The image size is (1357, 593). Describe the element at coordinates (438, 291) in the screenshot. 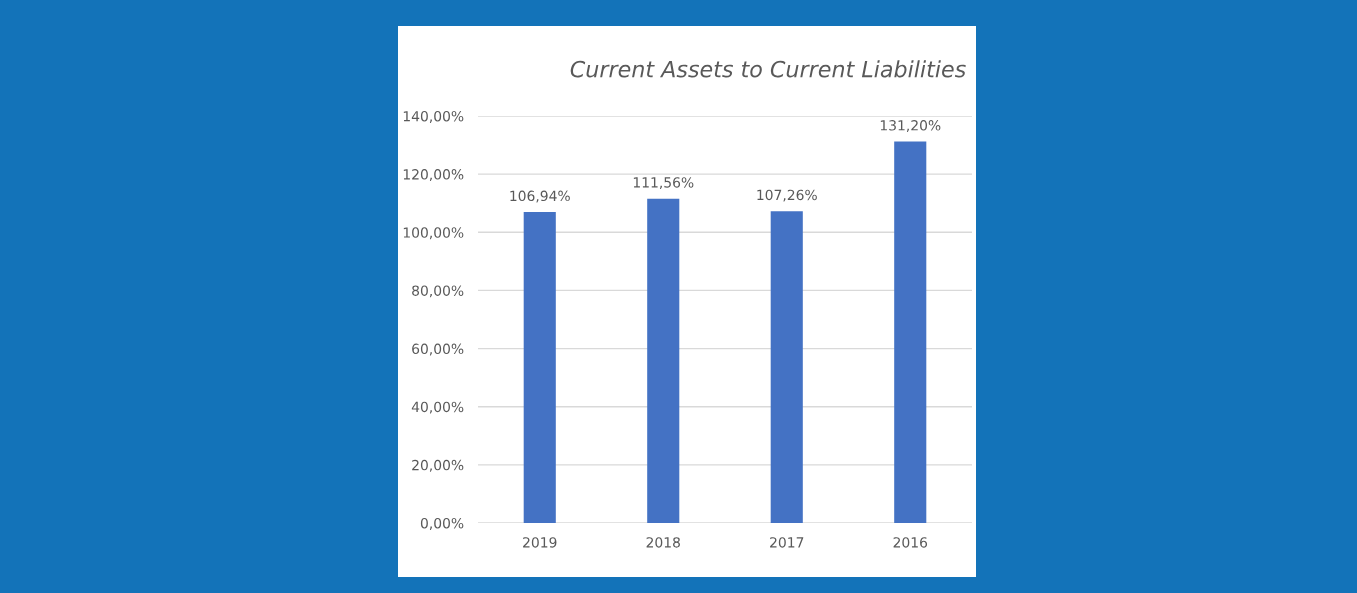

I see `y-tick-label: 80,00%` at that location.